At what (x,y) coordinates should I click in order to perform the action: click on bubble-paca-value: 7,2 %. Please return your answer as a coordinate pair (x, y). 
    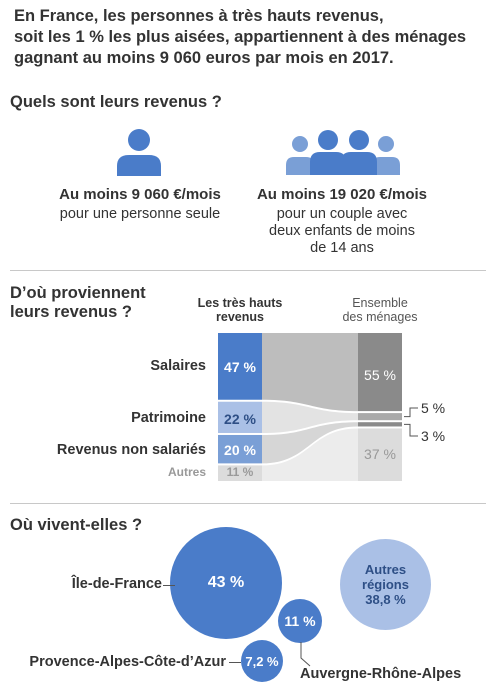
    Looking at the image, I should click on (262, 661).